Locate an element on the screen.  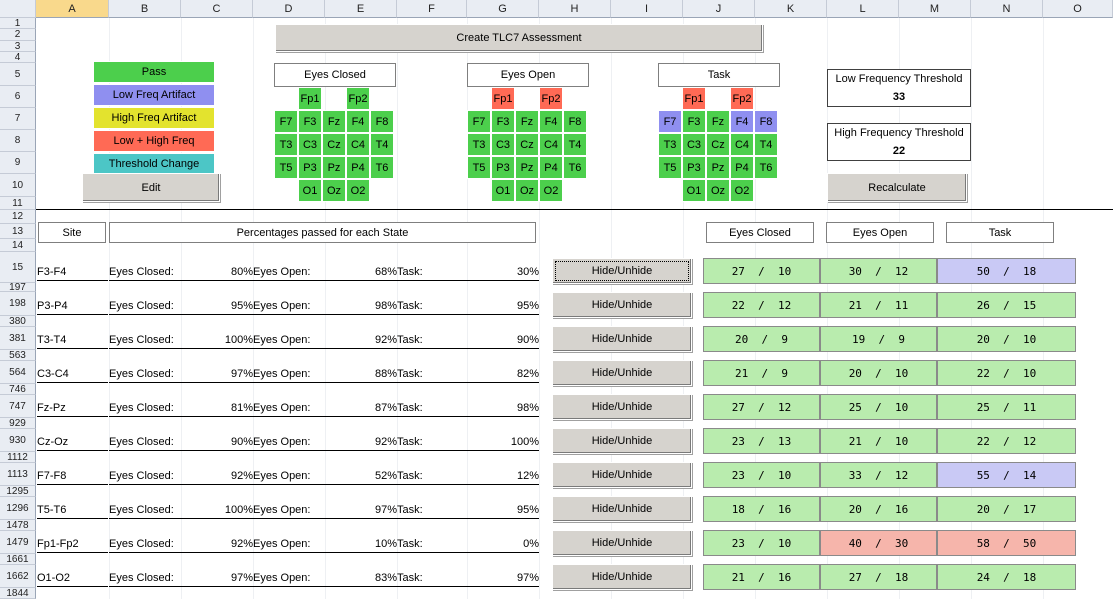
row-header: 13 is located at coordinates (18, 231).